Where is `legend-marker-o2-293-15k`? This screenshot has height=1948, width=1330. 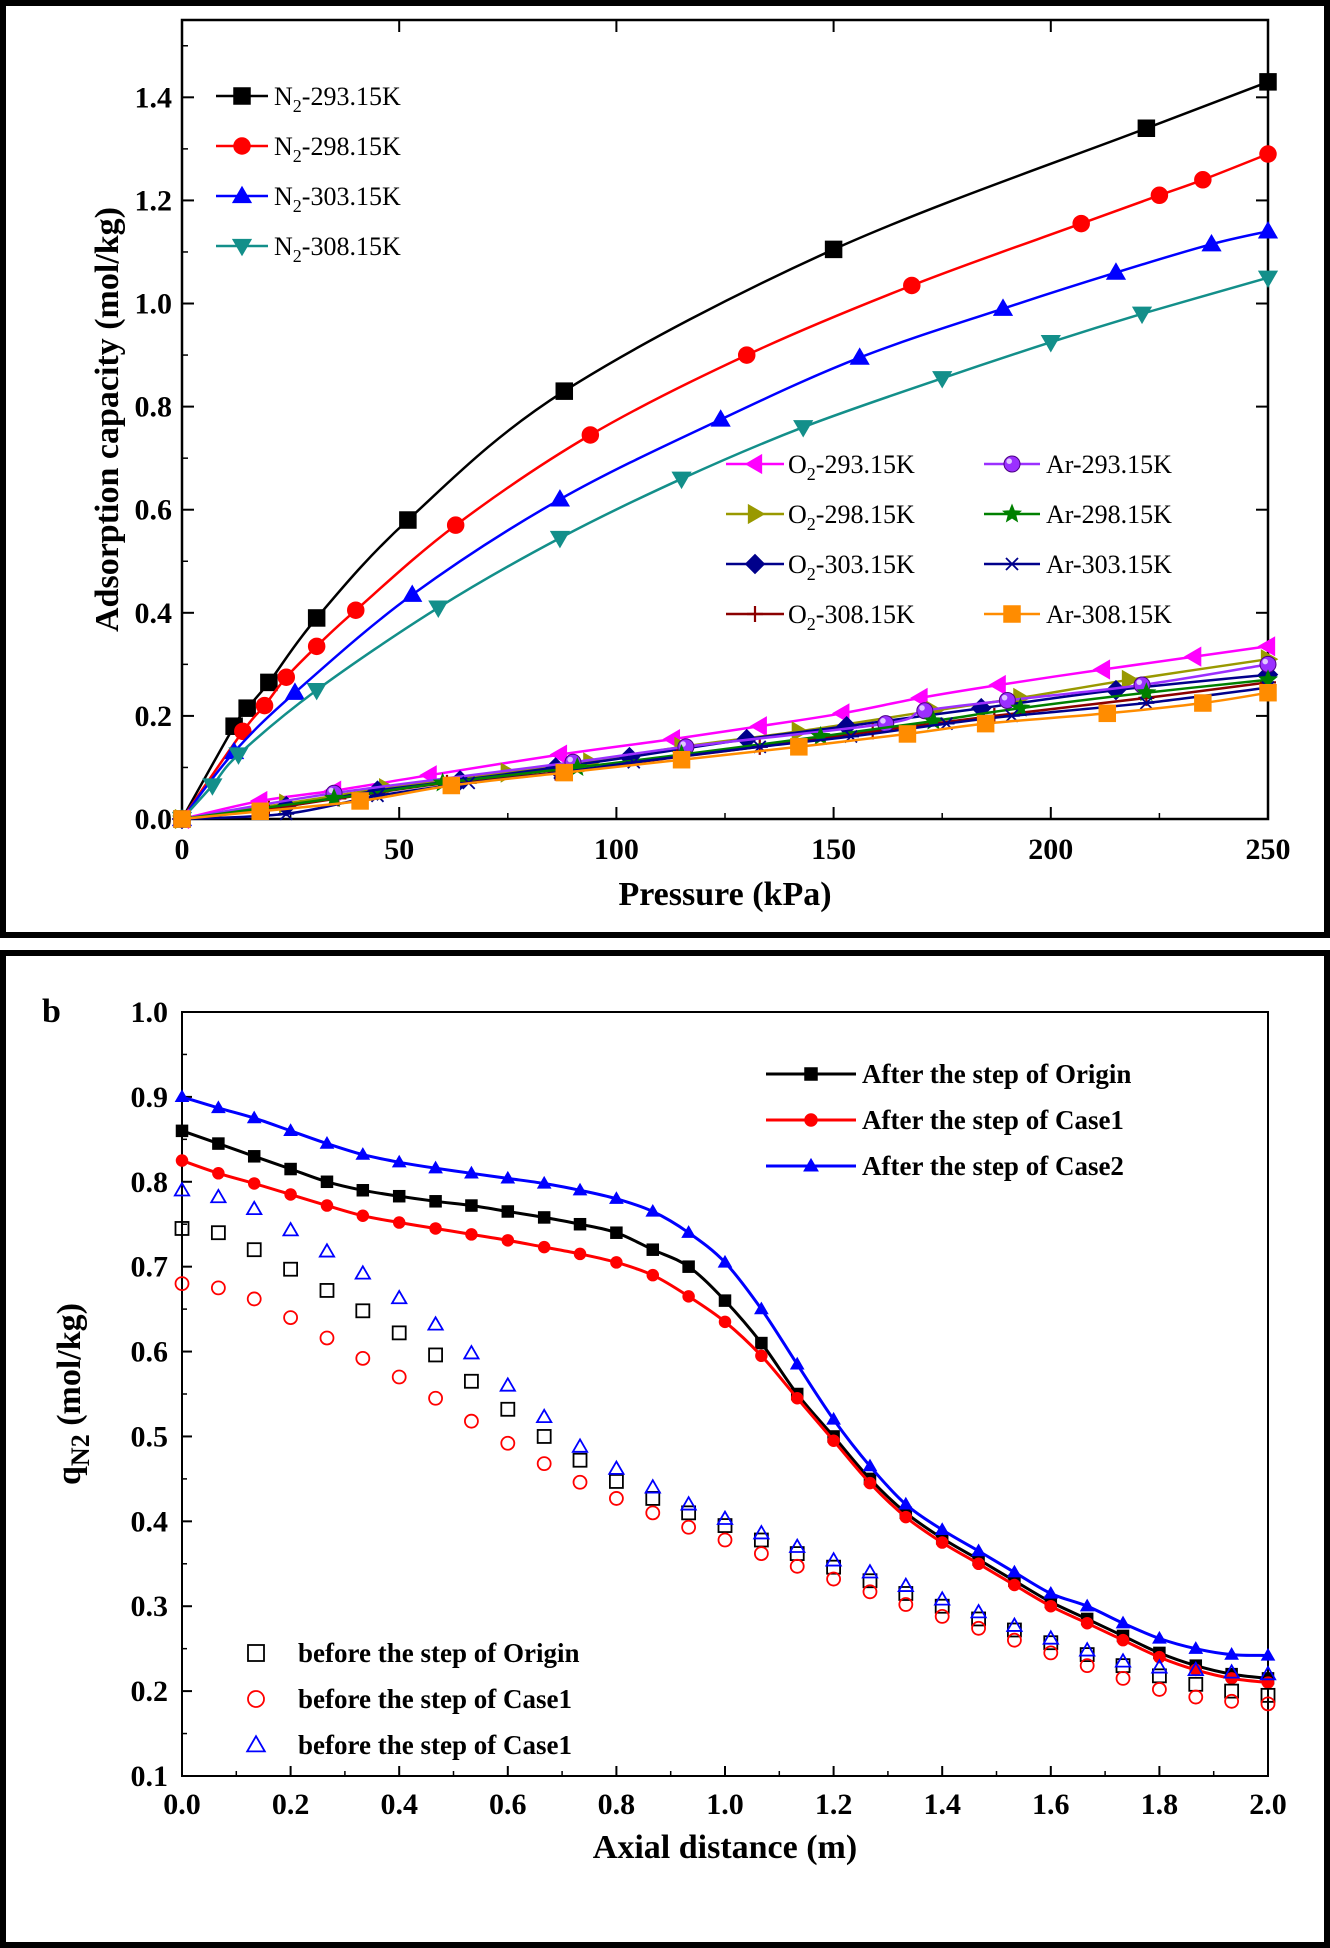 legend-marker-o2-293-15k is located at coordinates (753, 464).